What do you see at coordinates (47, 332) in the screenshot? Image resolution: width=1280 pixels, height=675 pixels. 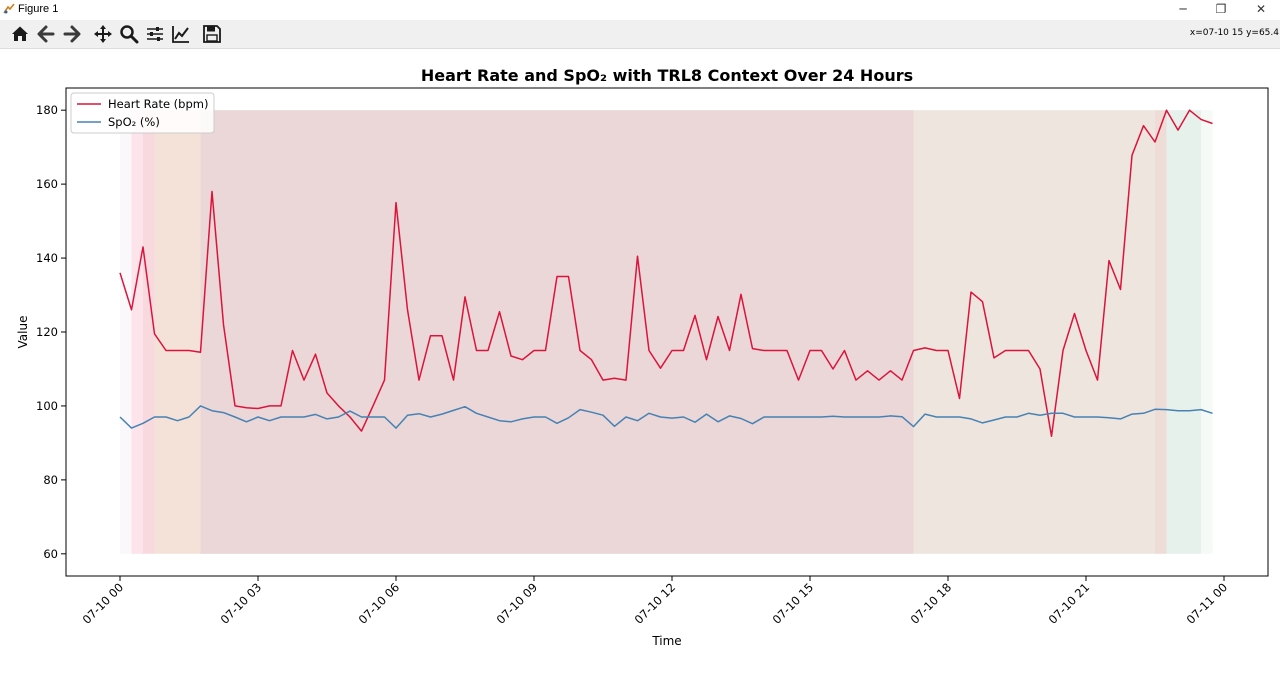 I see `y-tick-label-3: 120` at bounding box center [47, 332].